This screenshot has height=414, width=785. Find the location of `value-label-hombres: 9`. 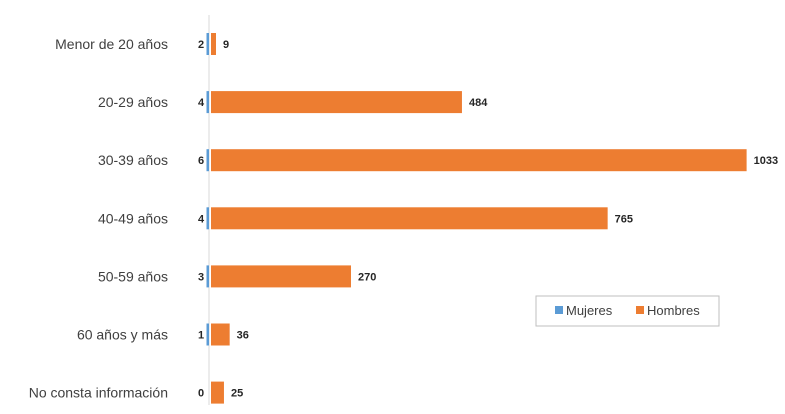

value-label-hombres: 9 is located at coordinates (226, 45).